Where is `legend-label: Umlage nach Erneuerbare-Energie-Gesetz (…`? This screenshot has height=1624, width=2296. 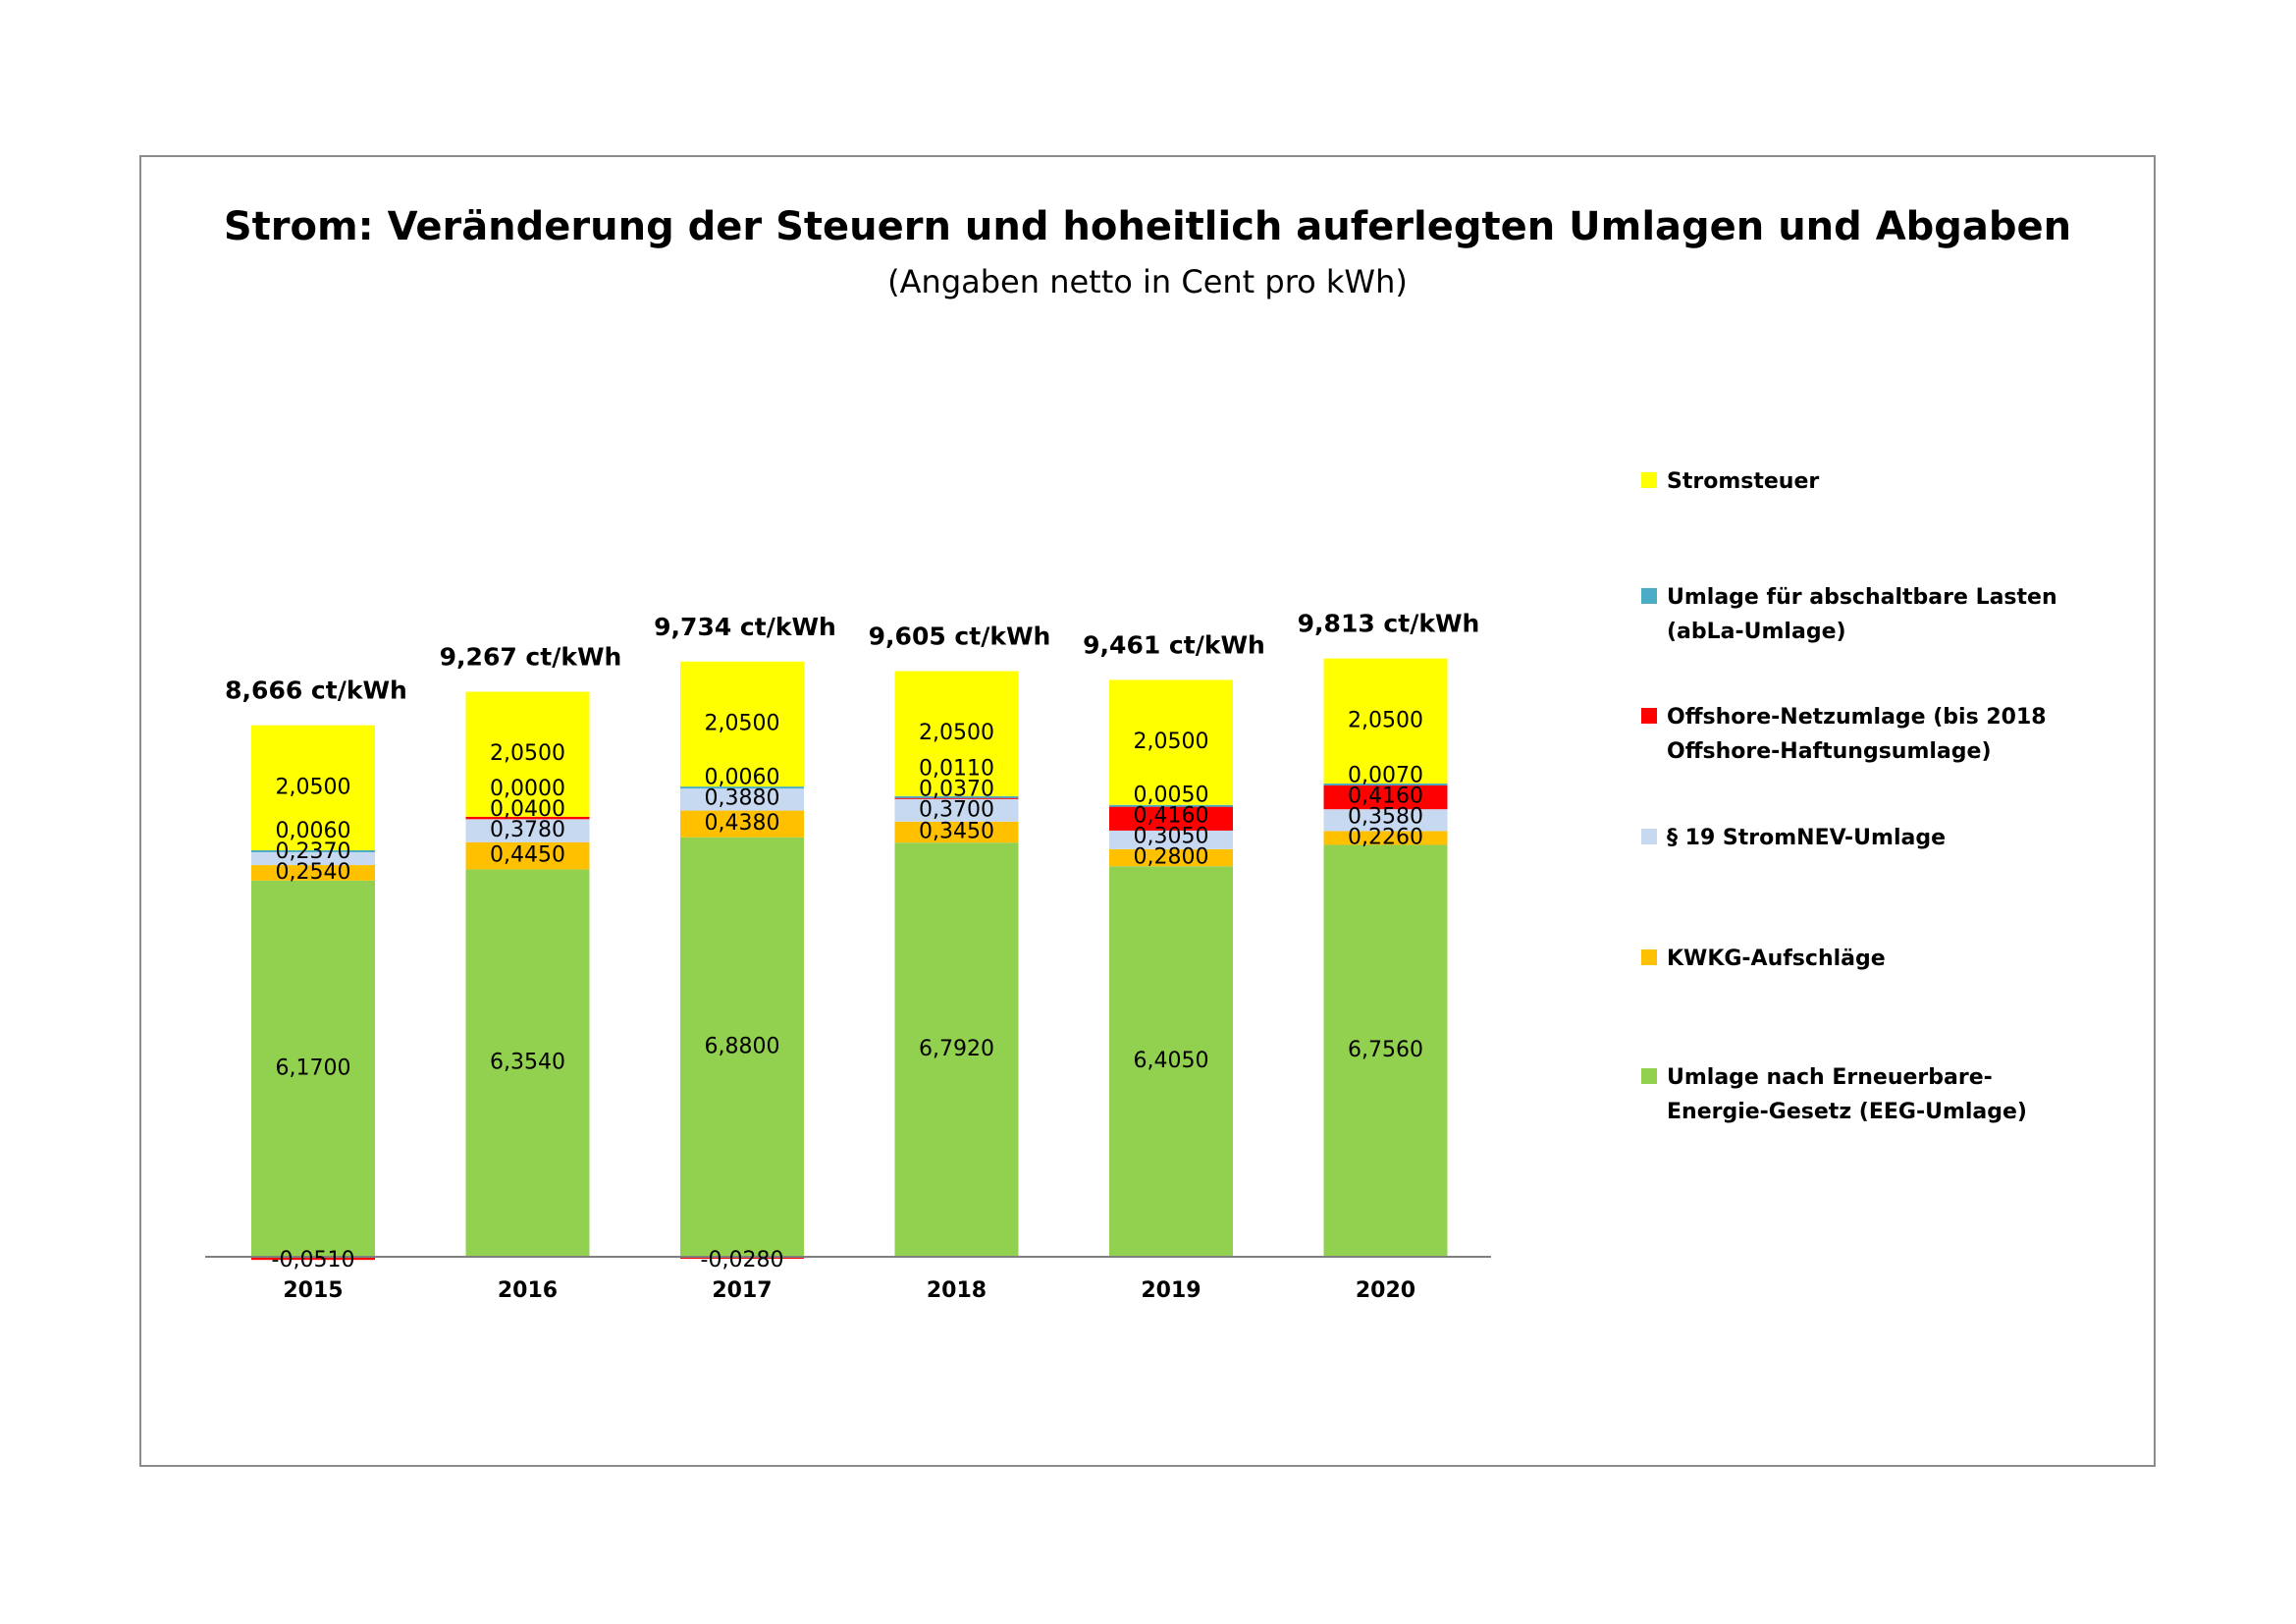 legend-label: Umlage nach Erneuerbare-Energie-Gesetz (… is located at coordinates (1847, 1094).